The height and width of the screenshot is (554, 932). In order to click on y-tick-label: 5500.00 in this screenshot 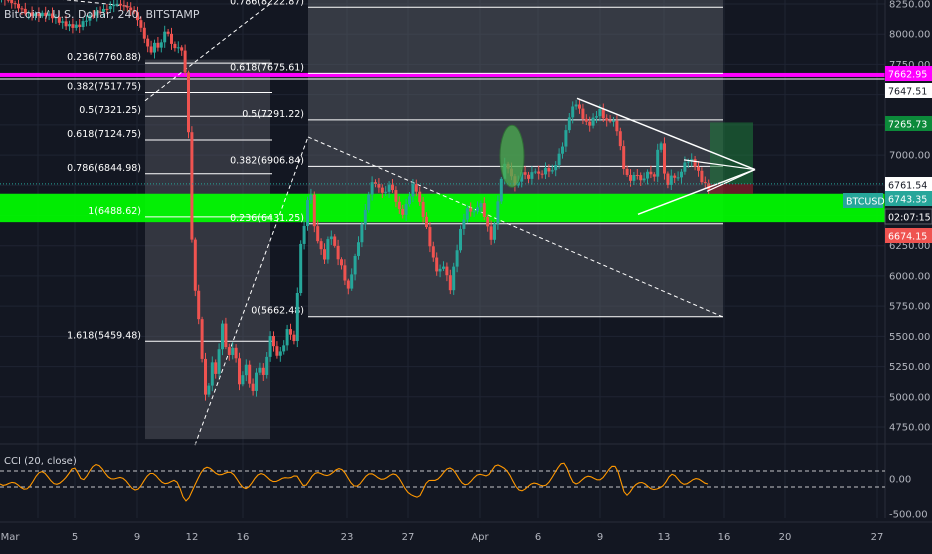, I will do `click(909, 337)`.